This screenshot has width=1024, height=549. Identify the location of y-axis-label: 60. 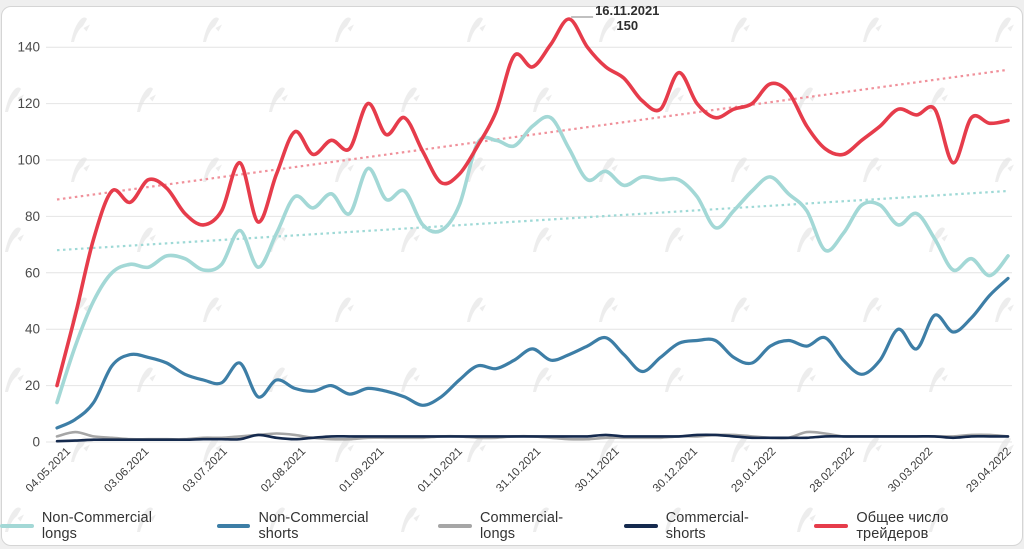
(32, 272).